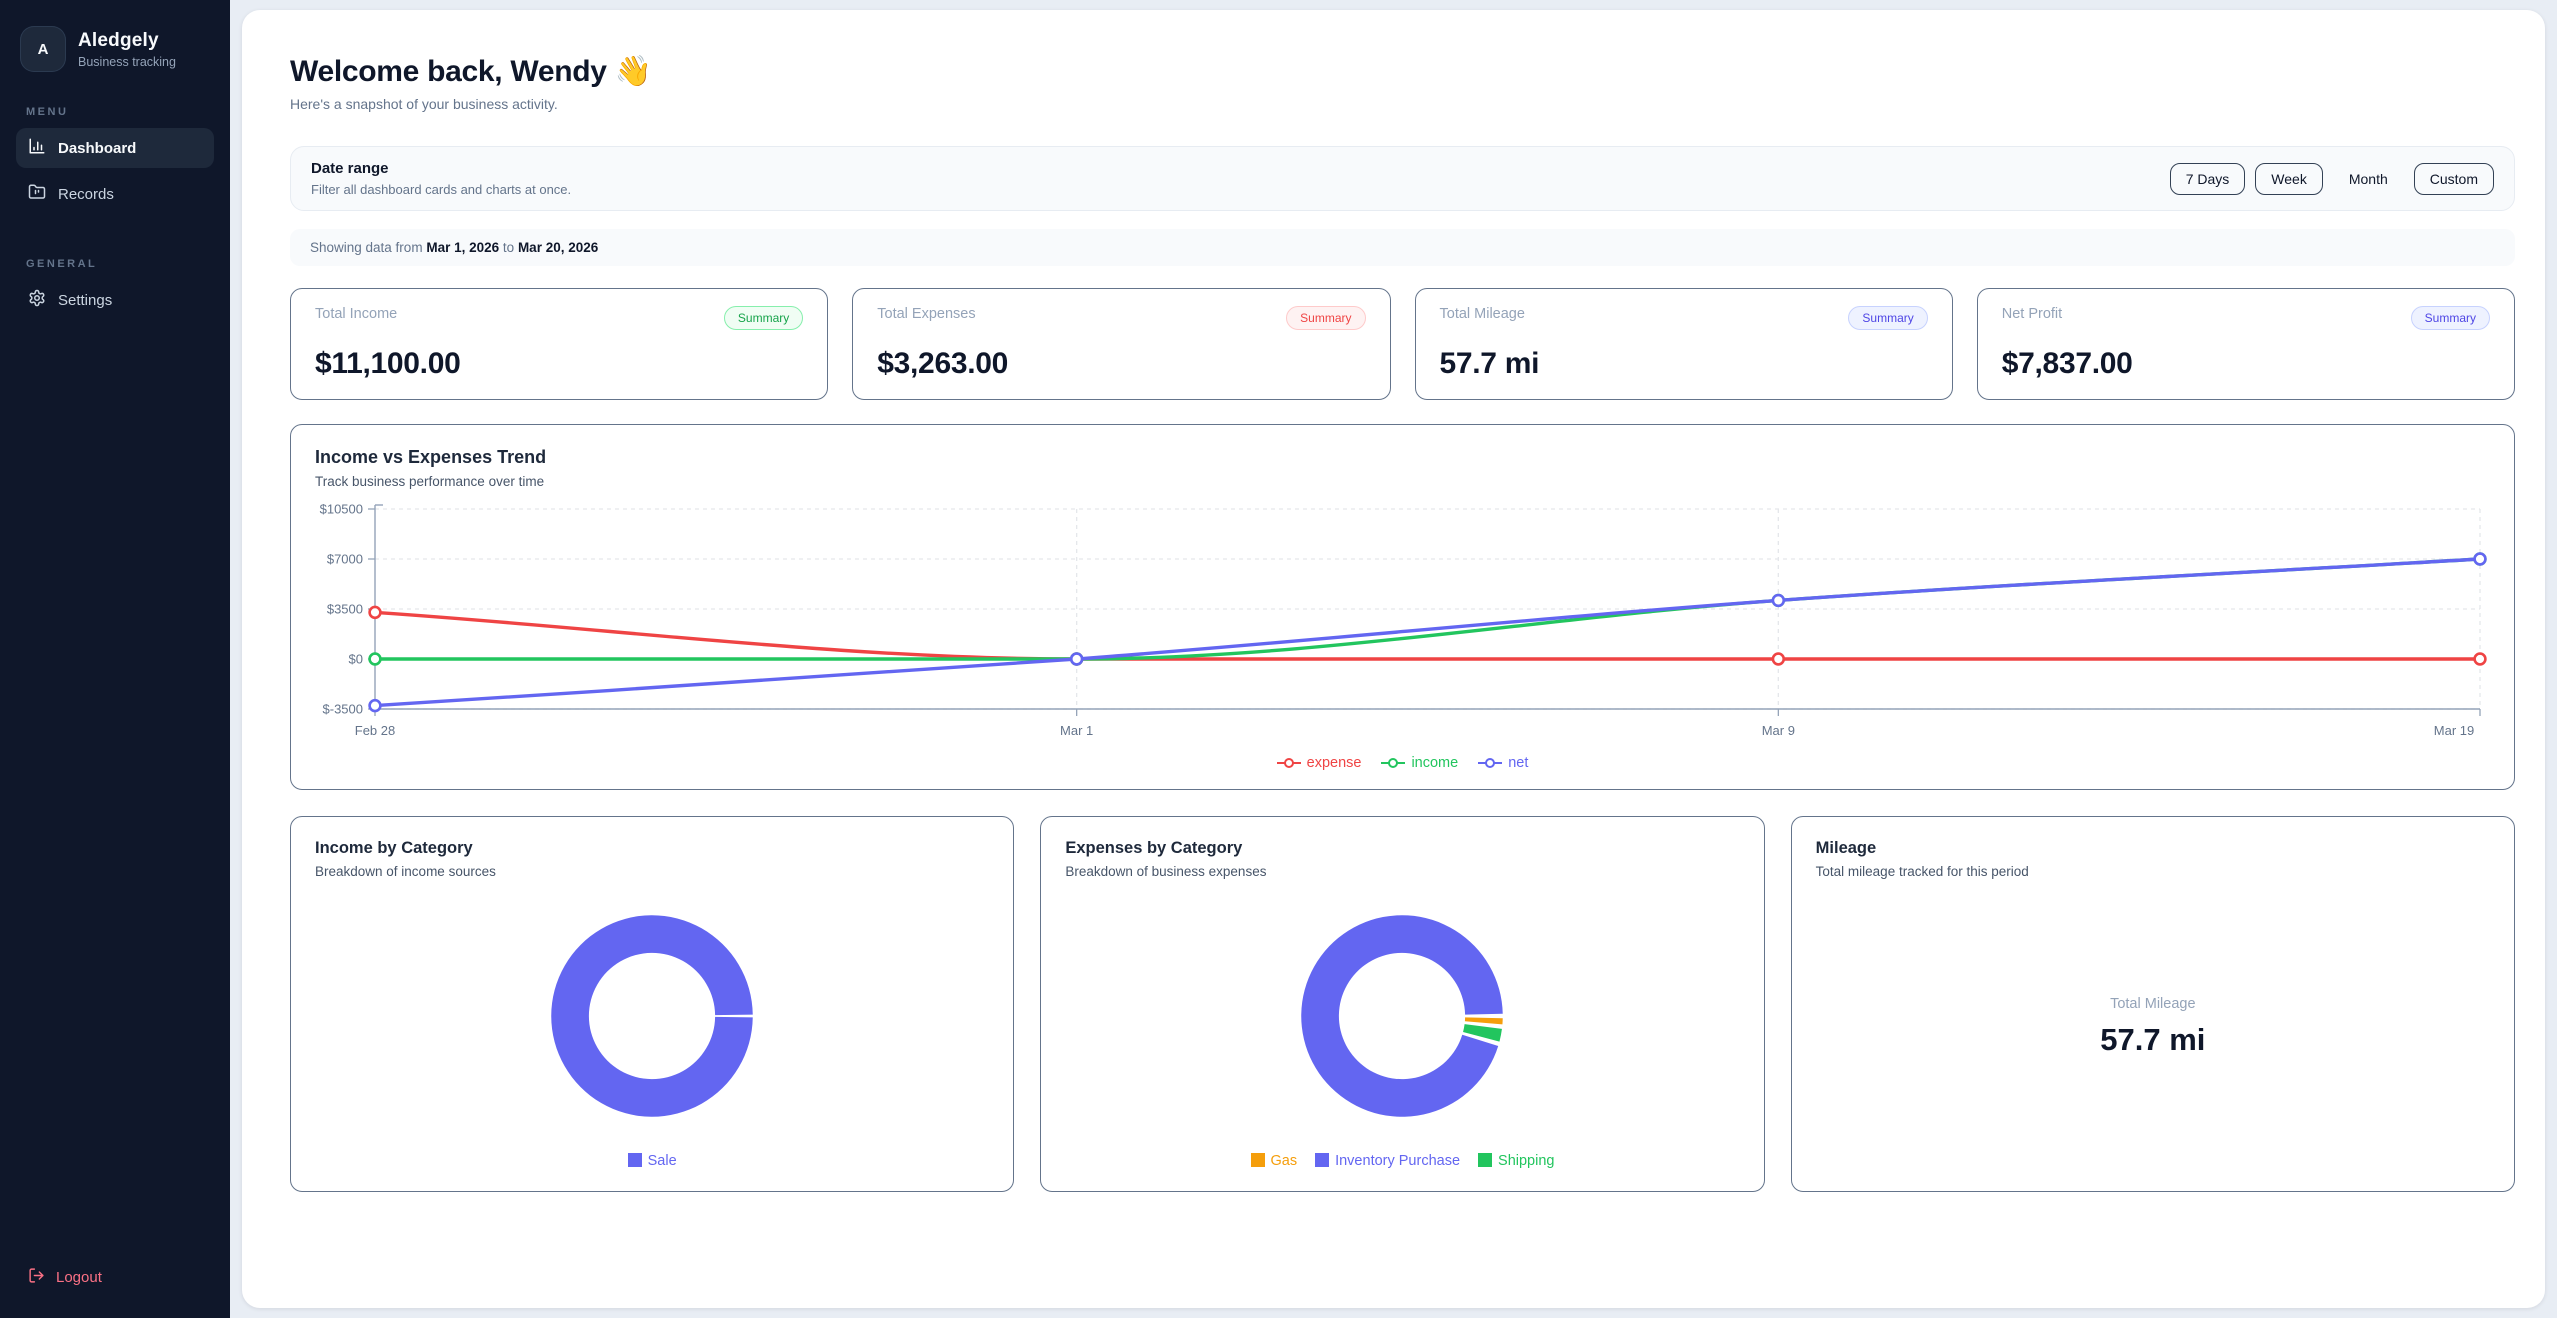 The height and width of the screenshot is (1318, 2557). Describe the element at coordinates (356, 659) in the screenshot. I see `svg-text: $0` at that location.